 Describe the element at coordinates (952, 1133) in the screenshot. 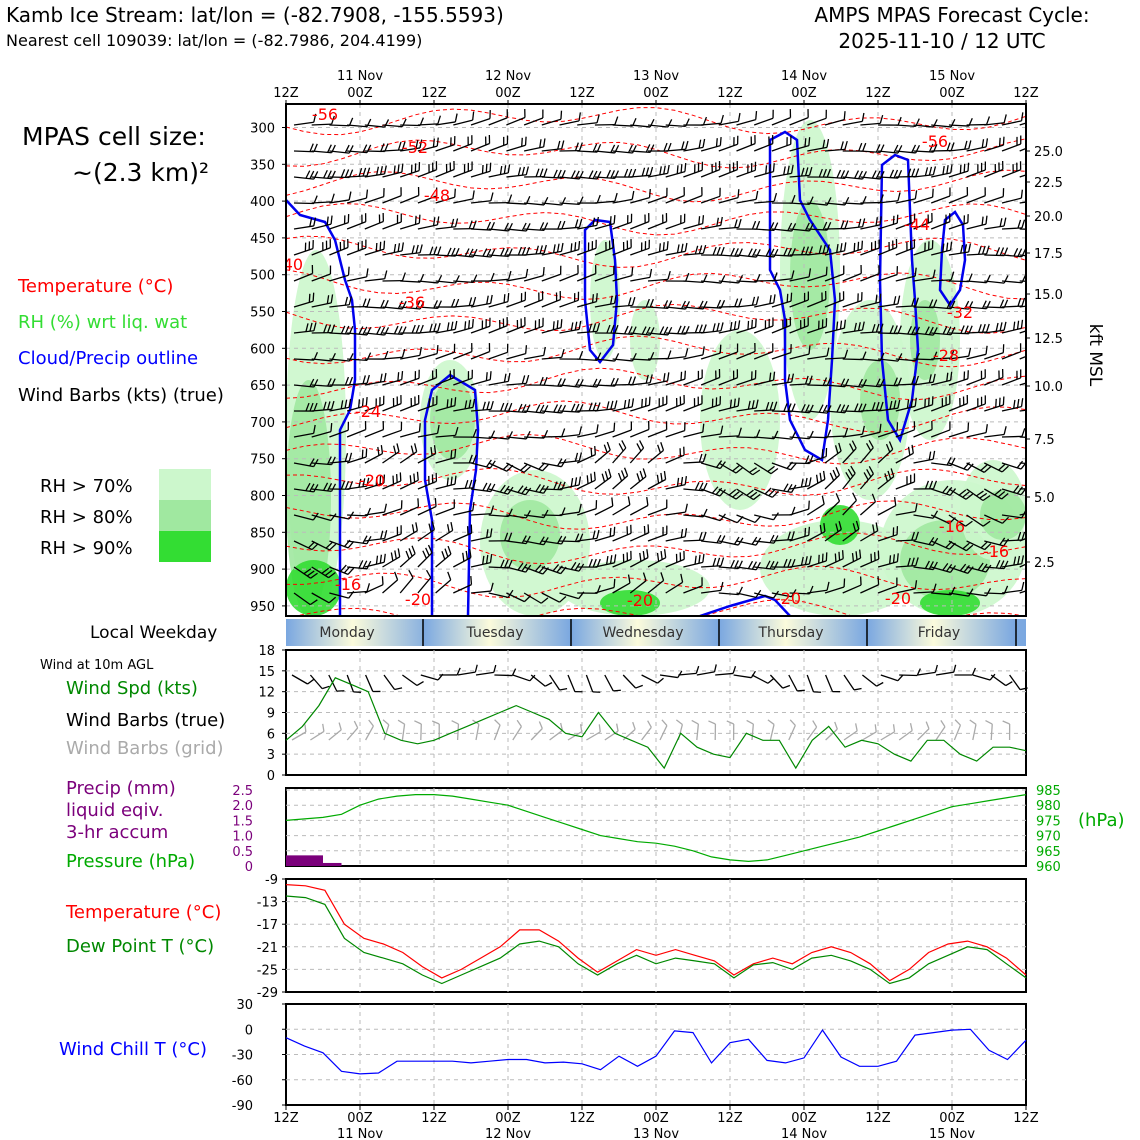

I see `bottom-date-label: 15 Nov` at that location.